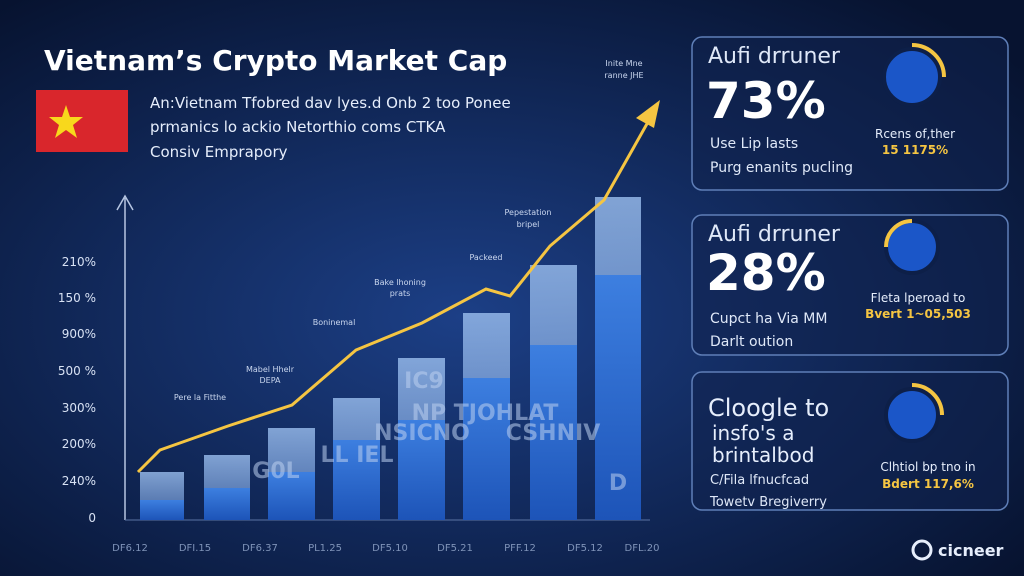 This screenshot has width=1024, height=576. What do you see at coordinates (915, 150) in the screenshot?
I see `card-side: 15 1175%` at bounding box center [915, 150].